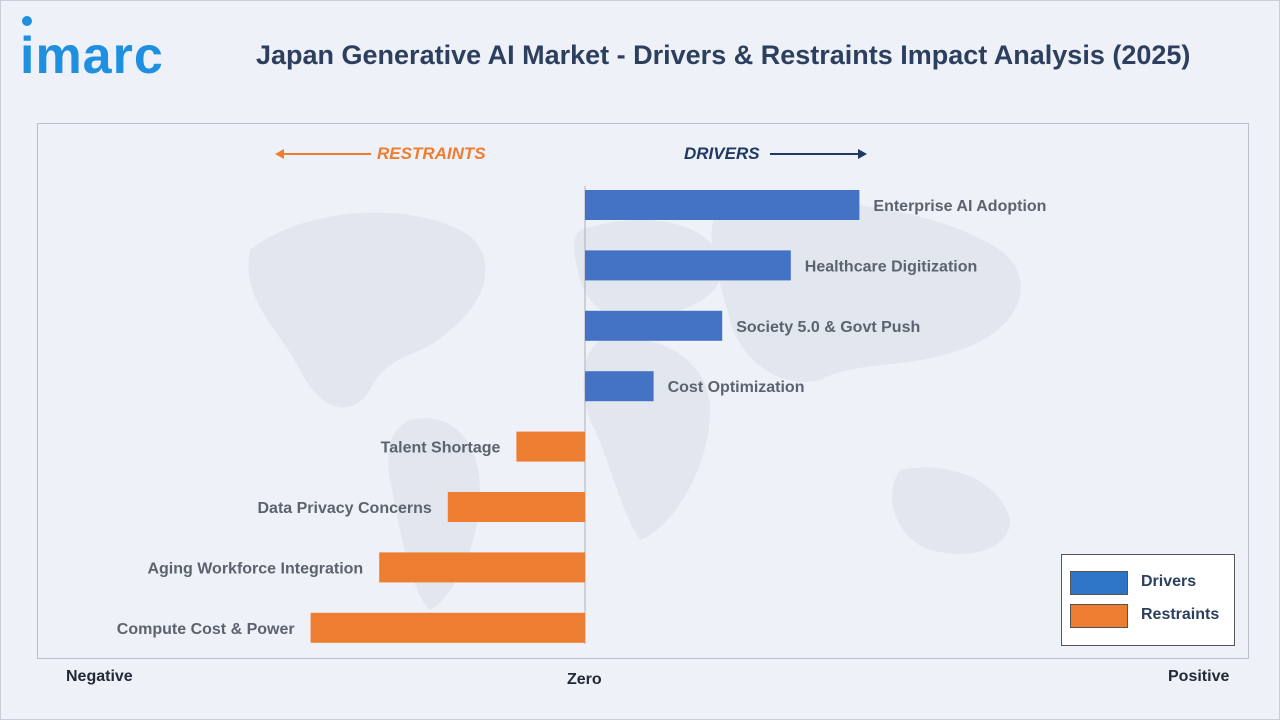 This screenshot has height=720, width=1280. What do you see at coordinates (1099, 616) in the screenshot?
I see `legend-swatch-restraints` at bounding box center [1099, 616].